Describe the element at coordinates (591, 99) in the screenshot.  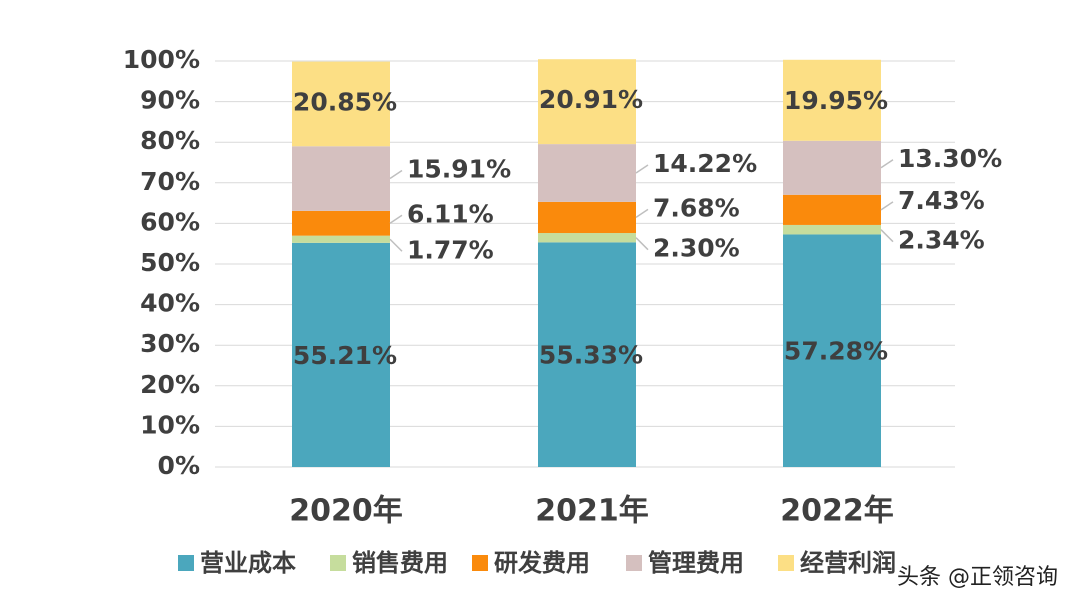
I see `value-label: 20.91%` at that location.